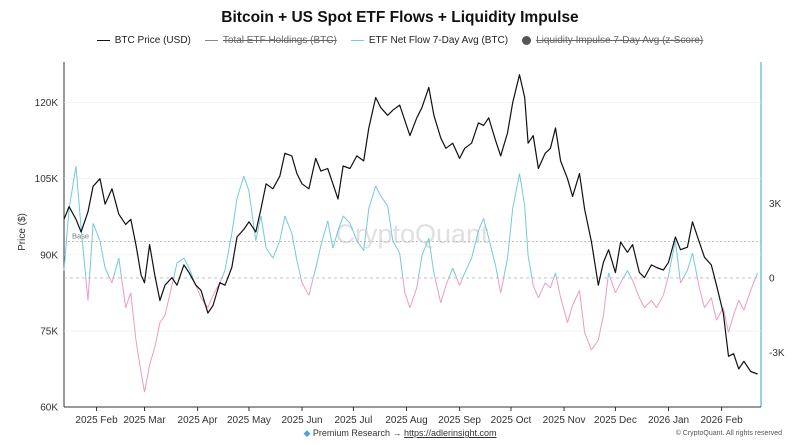 The image size is (800, 445). I want to click on x-tick-label: 2025 Sep, so click(459, 420).